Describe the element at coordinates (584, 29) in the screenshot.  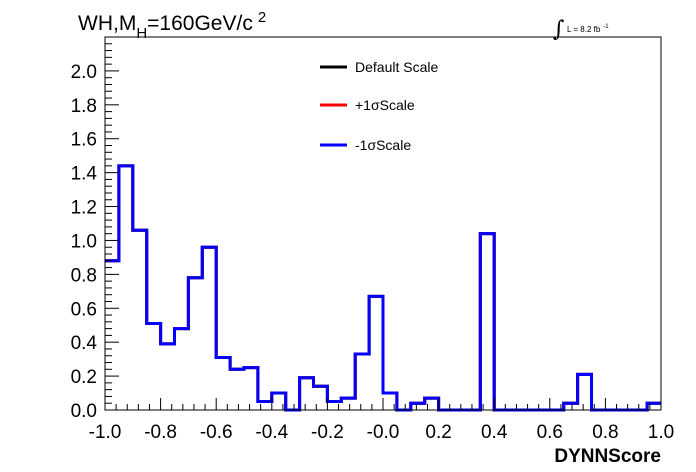
I see `luminosity-text: L = 8.2 fb` at that location.